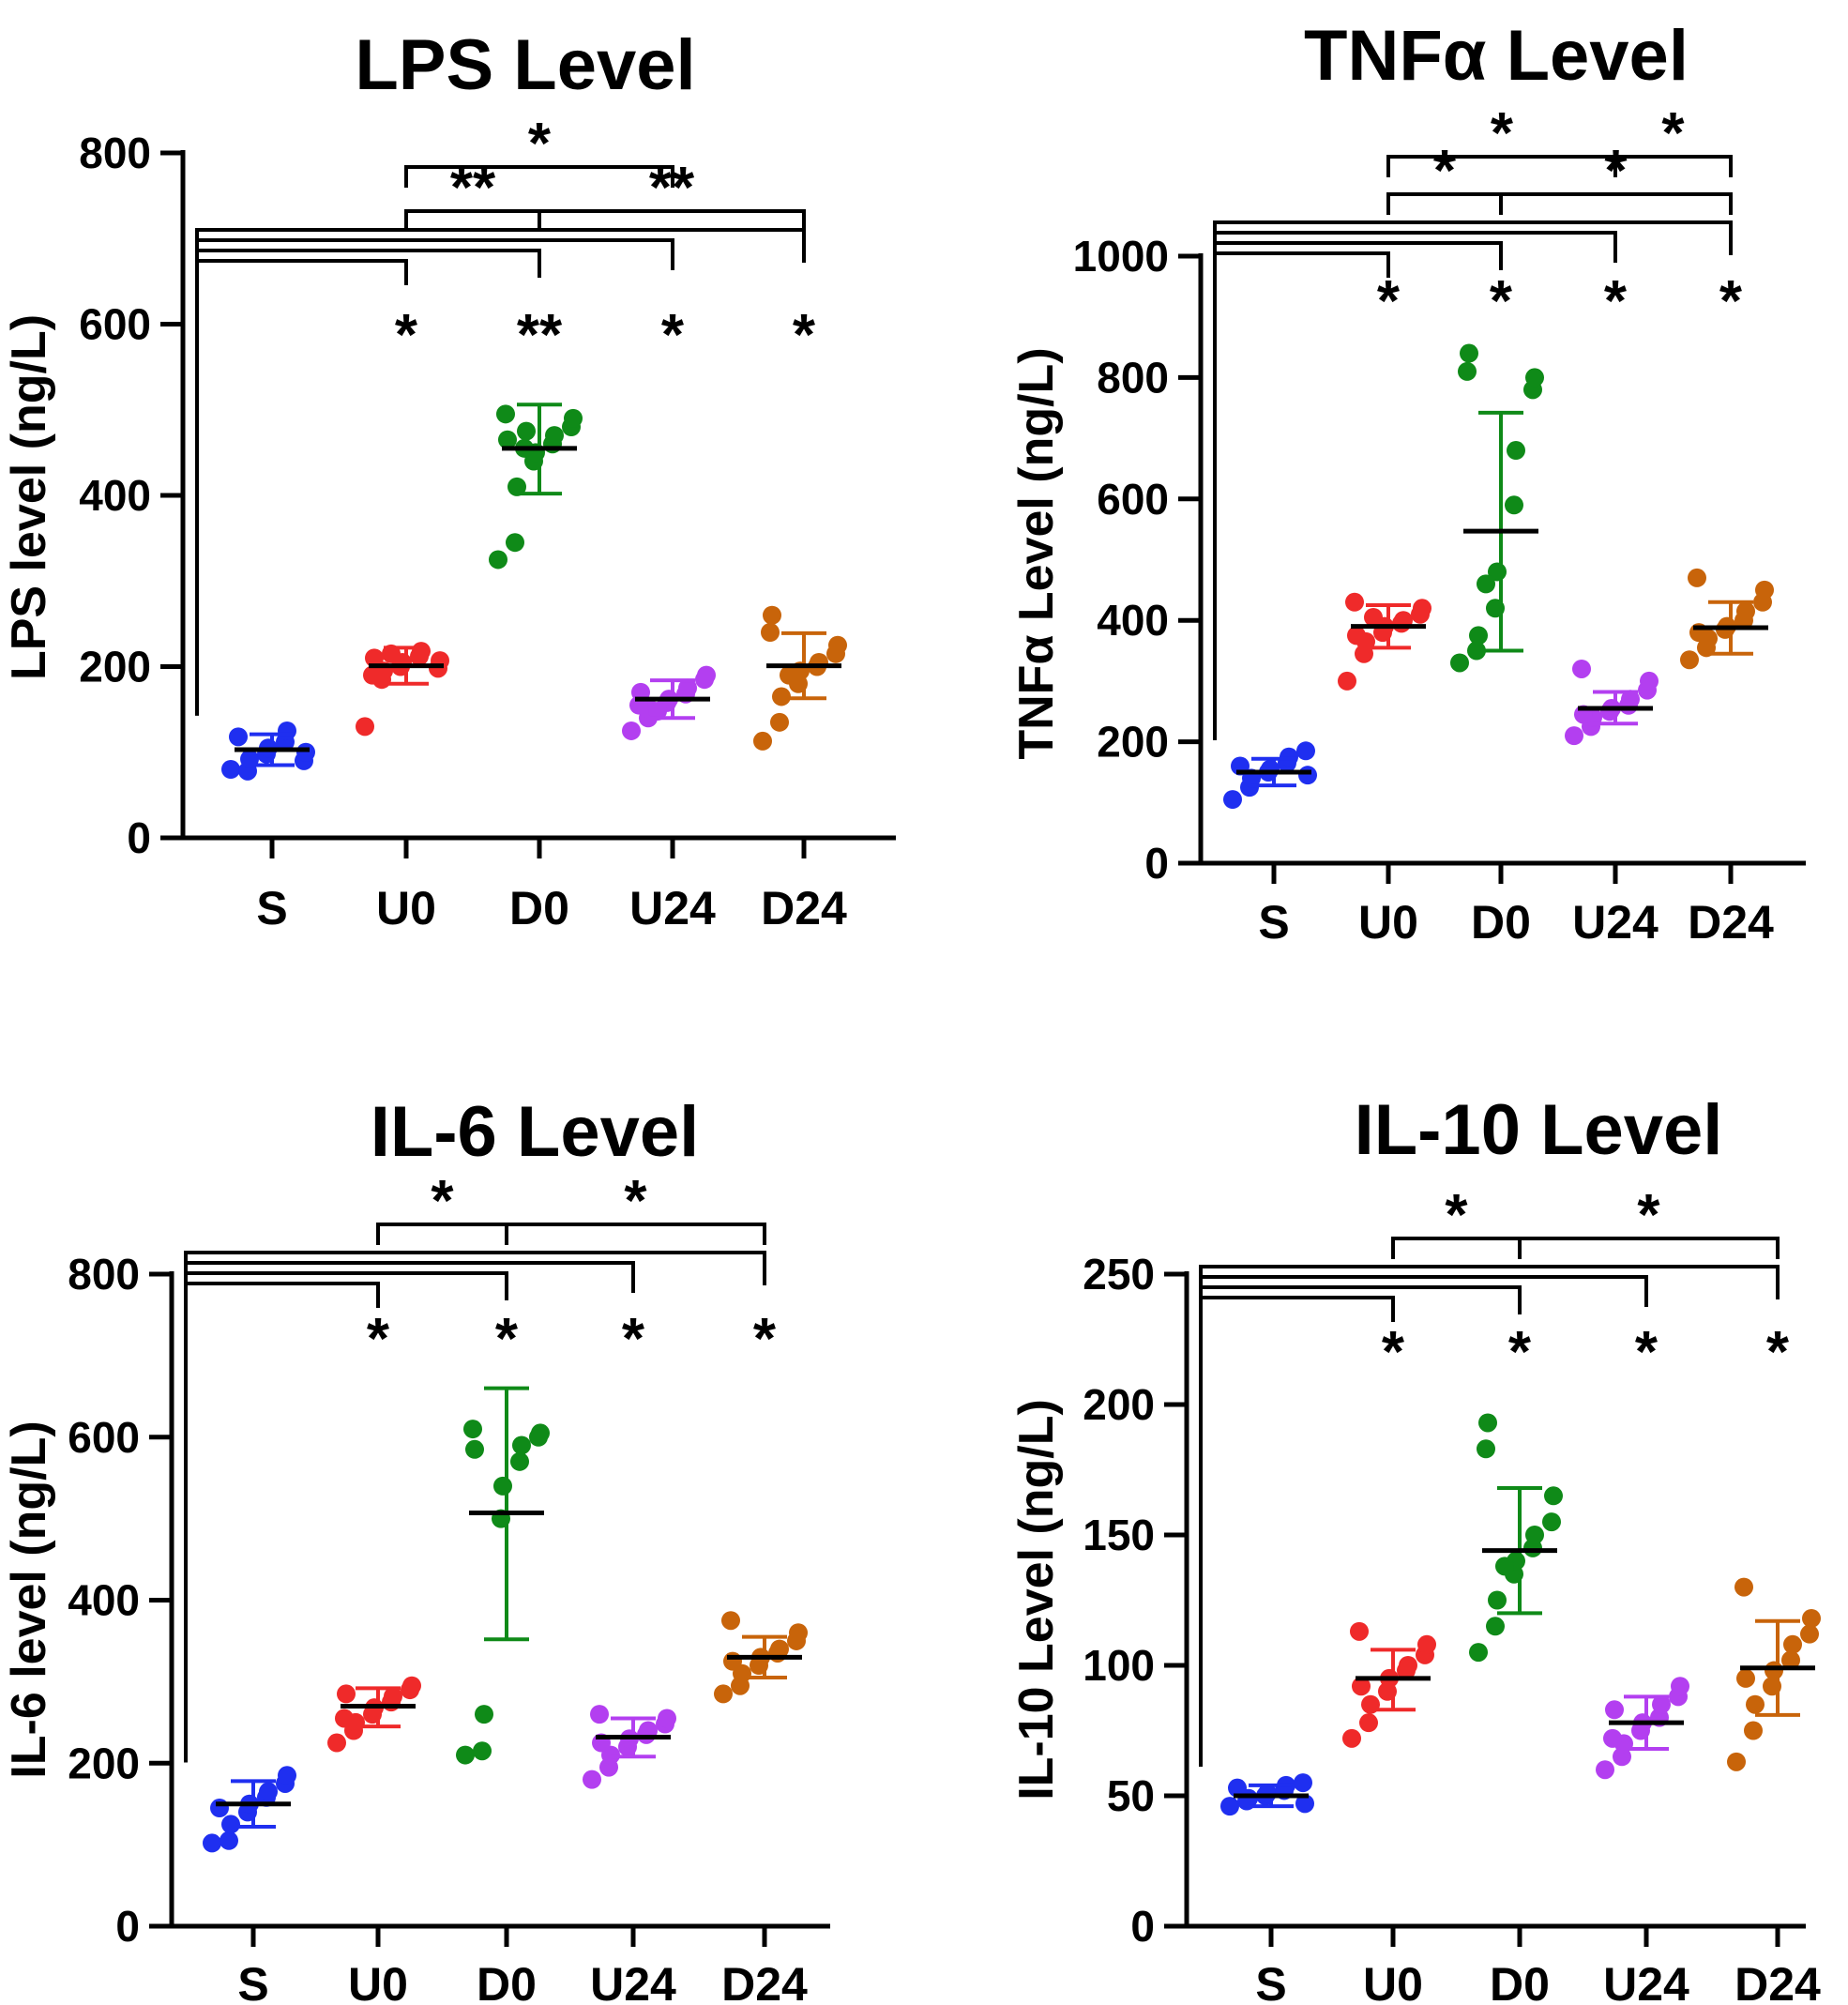 The image size is (1848, 2005). Describe the element at coordinates (1119, 1665) in the screenshot. I see `y-tick-label: 100` at that location.